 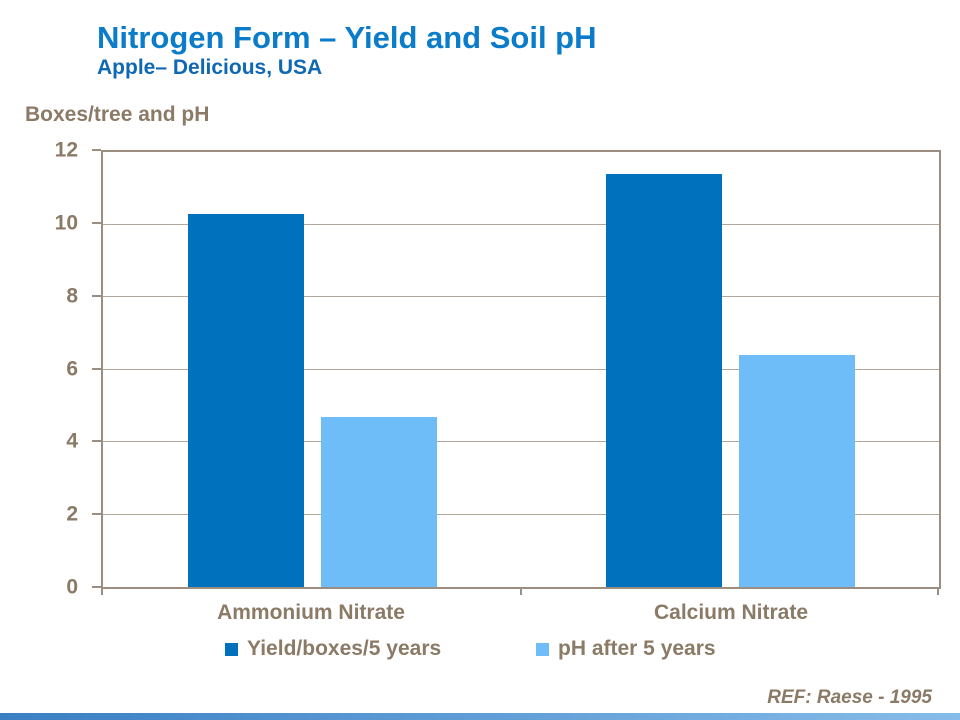 What do you see at coordinates (378, 501) in the screenshot?
I see `bar-ammonium-nitrate-ph-after-5-years` at bounding box center [378, 501].